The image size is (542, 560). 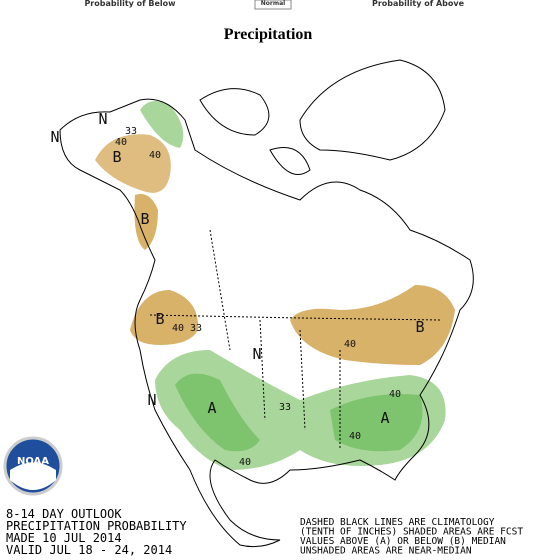 What do you see at coordinates (386, 551) in the screenshot?
I see `note-line: UNSHADED AREAS ARE NEAR-MEDIAN` at bounding box center [386, 551].